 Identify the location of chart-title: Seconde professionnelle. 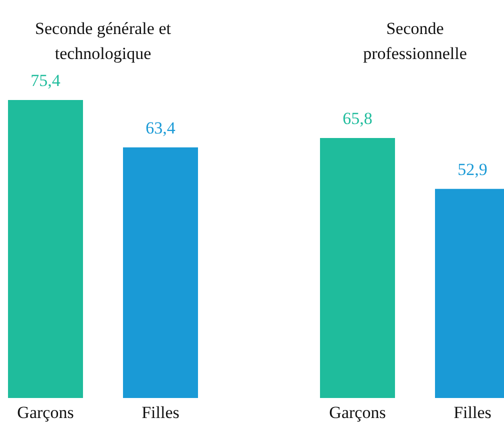
(415, 41).